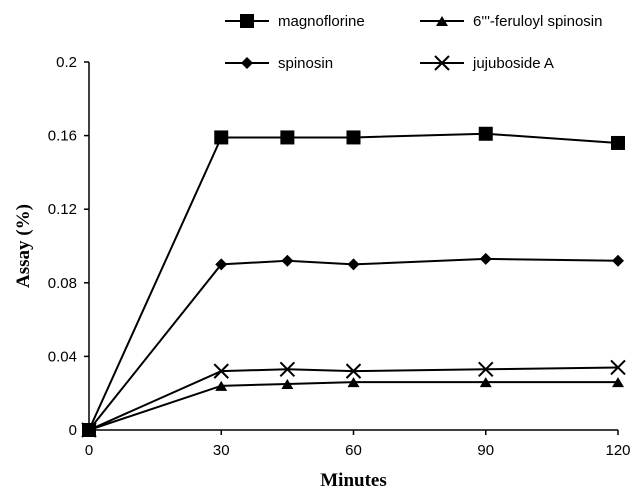  What do you see at coordinates (305, 63) in the screenshot?
I see `legend-label: spinosin` at bounding box center [305, 63].